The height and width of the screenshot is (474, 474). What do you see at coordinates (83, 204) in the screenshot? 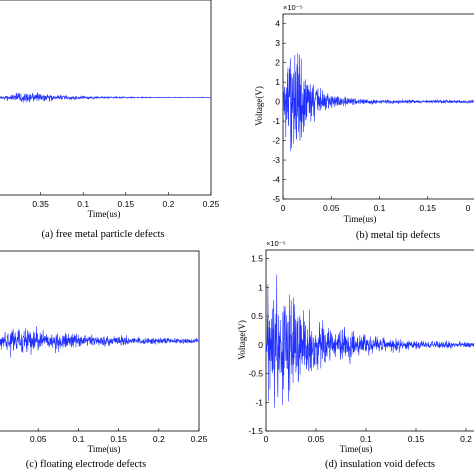
I see `panel-a-x-tick-label: 0.1` at bounding box center [83, 204].